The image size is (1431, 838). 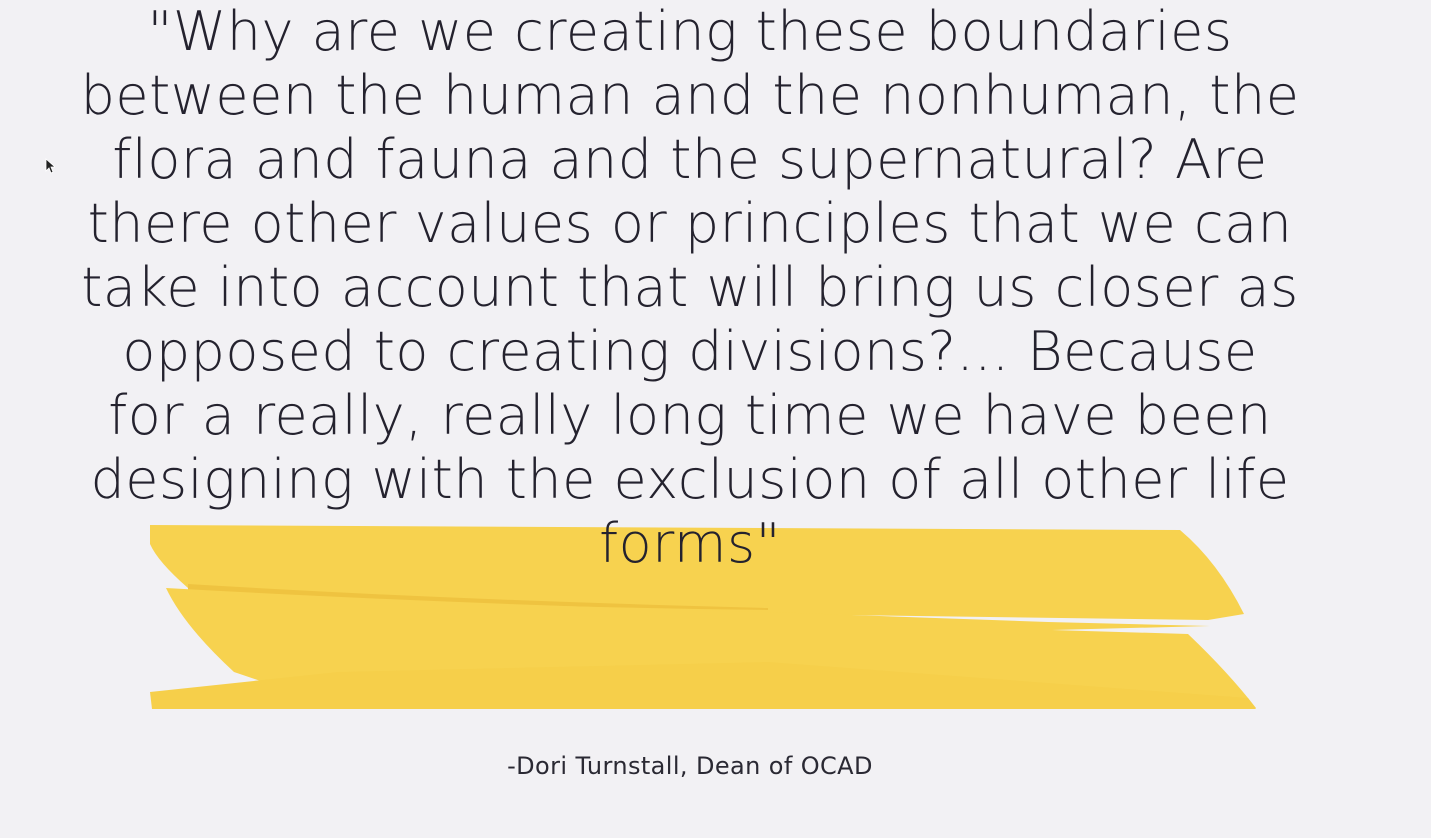 I want to click on brush-streak, so click(x=478, y=597).